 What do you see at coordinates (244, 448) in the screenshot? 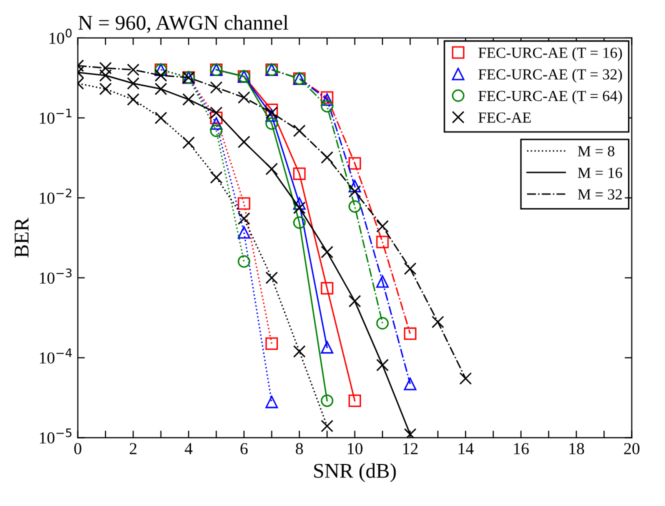
I see `x-tick-label: 6` at bounding box center [244, 448].